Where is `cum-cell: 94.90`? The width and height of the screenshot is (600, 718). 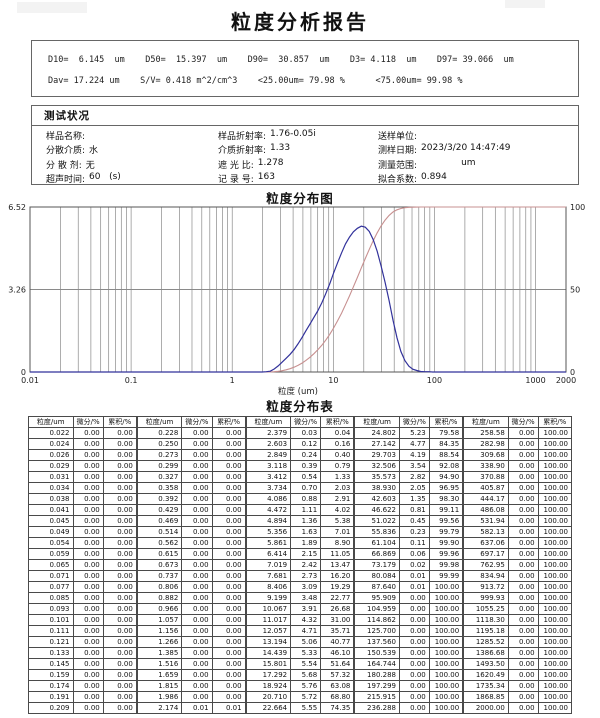 cum-cell: 94.90 is located at coordinates (446, 477).